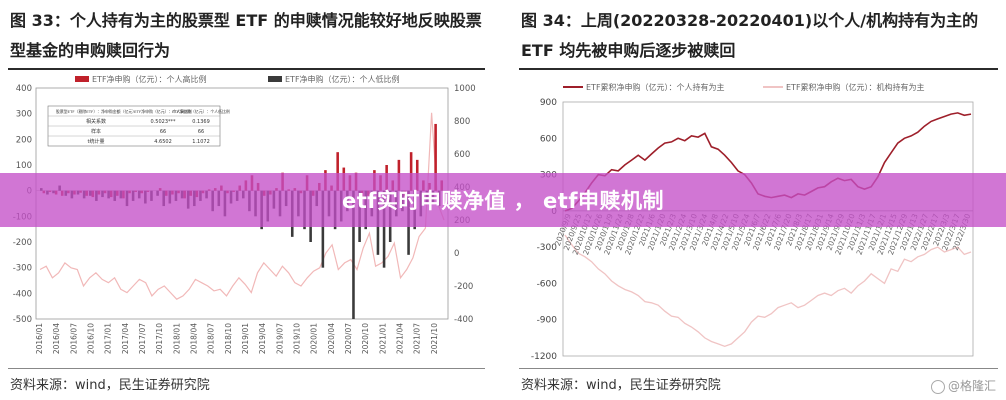 This screenshot has width=1006, height=400. Describe the element at coordinates (163, 122) in the screenshot. I see `inset-table-cell: 0.5023***` at that location.